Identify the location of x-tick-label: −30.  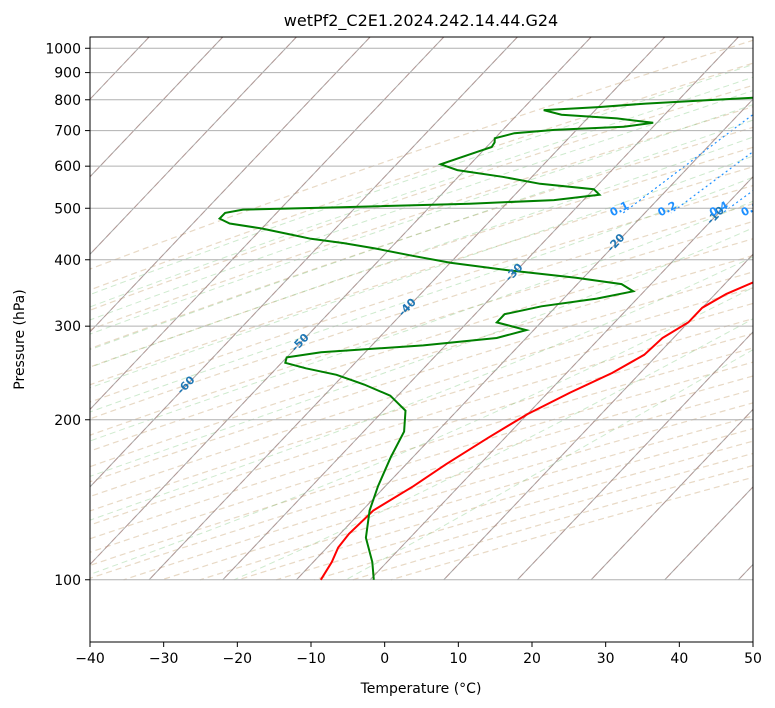
(164, 659).